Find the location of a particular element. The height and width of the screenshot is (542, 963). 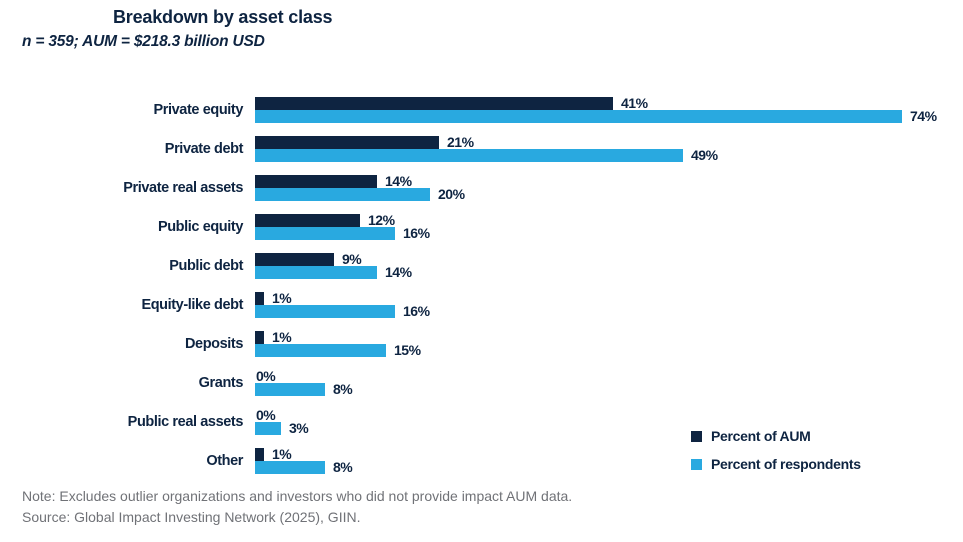

category-label: Public equity is located at coordinates (200, 227).